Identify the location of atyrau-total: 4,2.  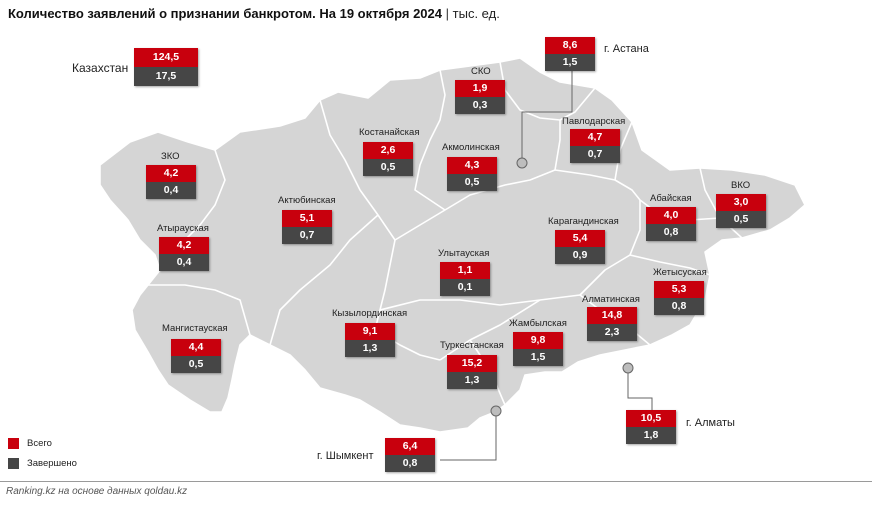
(184, 245).